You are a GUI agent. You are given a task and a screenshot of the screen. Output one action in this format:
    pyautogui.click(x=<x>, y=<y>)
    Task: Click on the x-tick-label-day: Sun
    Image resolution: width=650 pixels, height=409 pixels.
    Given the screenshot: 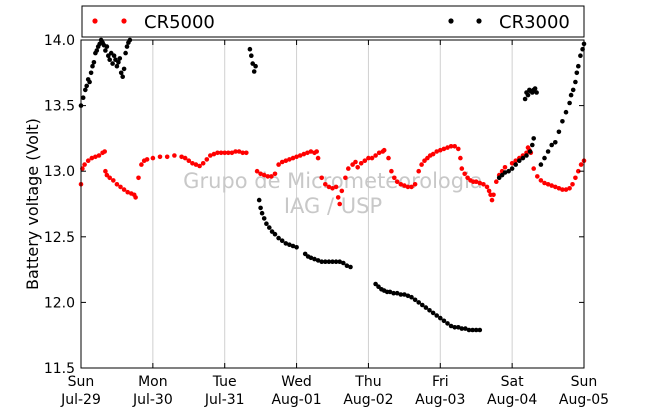 What is the action you would take?
    pyautogui.click(x=81, y=382)
    